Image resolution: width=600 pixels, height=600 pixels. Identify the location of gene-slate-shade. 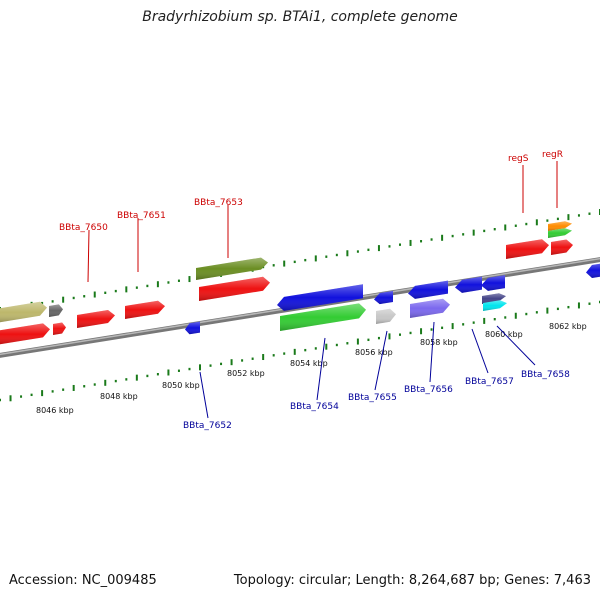
(430, 308).